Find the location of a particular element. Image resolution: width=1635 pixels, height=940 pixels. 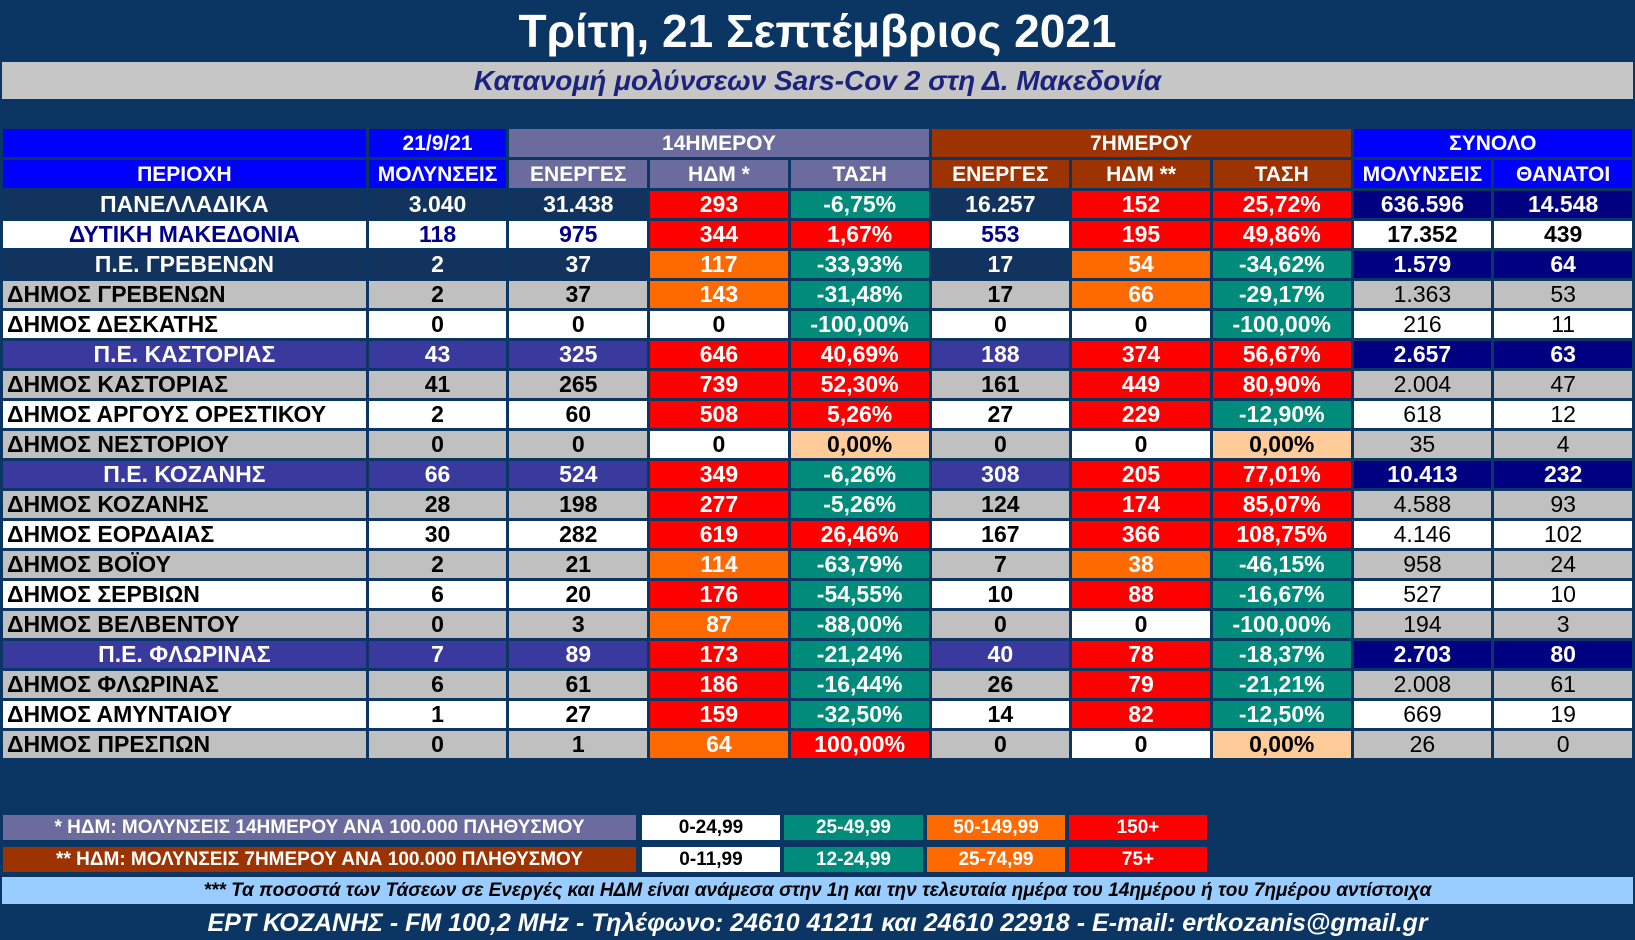

active-14-cell: 265 is located at coordinates (578, 384).